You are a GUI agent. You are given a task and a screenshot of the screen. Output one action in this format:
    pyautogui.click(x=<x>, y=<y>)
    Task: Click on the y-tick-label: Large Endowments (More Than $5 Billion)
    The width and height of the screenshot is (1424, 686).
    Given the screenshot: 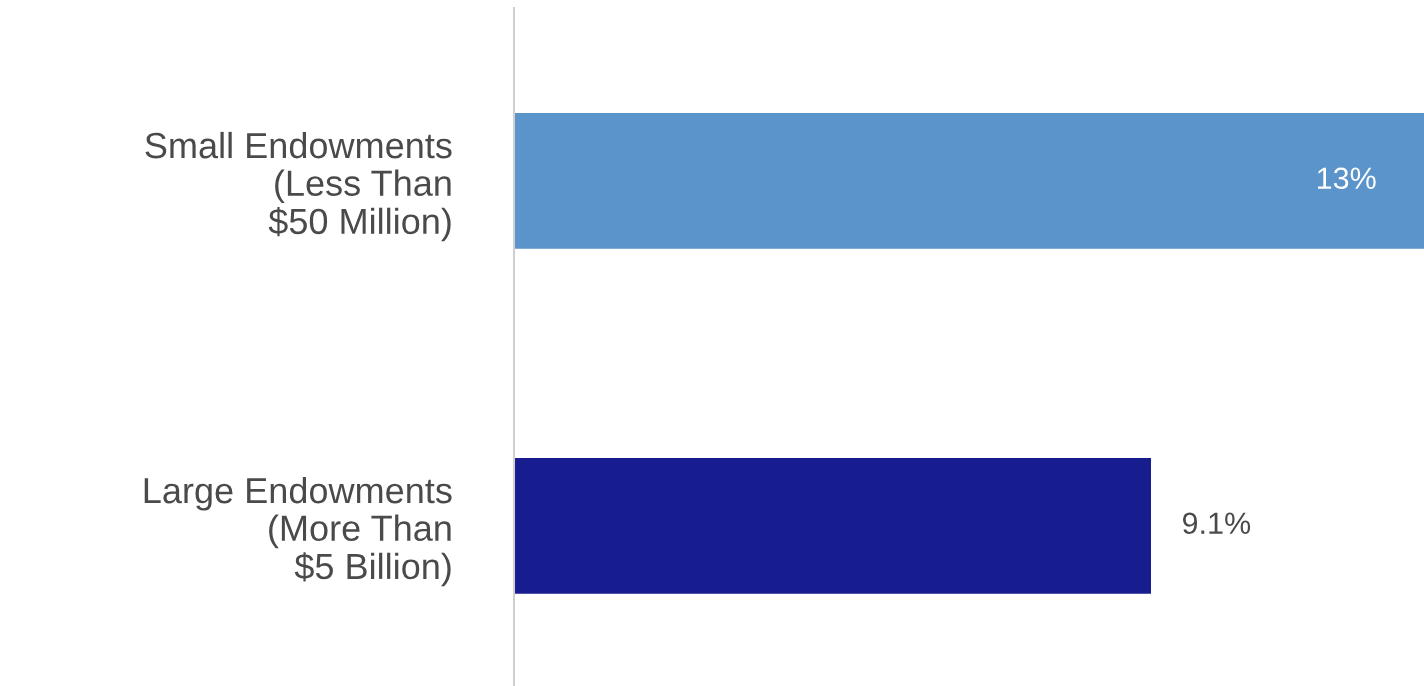 What is the action you would take?
    pyautogui.click(x=298, y=531)
    